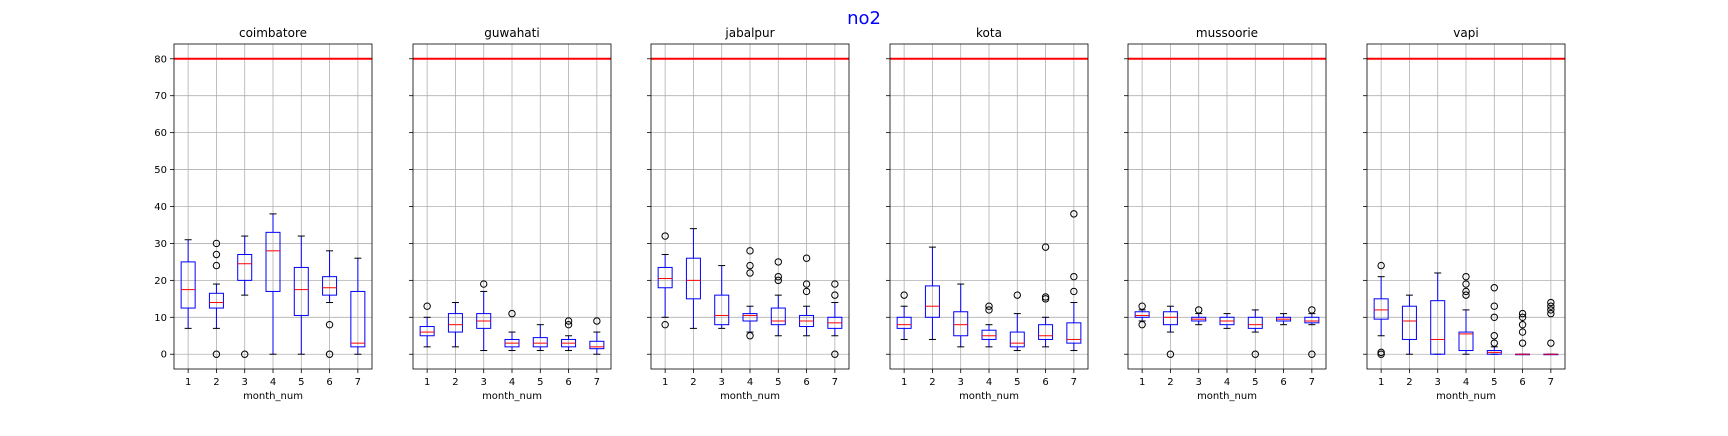 This screenshot has width=1728, height=436. What do you see at coordinates (160, 133) in the screenshot?
I see `ytick-label: 60` at bounding box center [160, 133].